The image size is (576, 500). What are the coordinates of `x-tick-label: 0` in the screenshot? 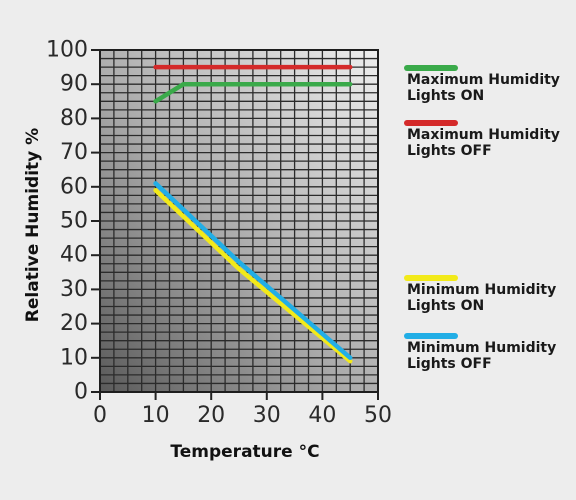 It's located at (100, 415).